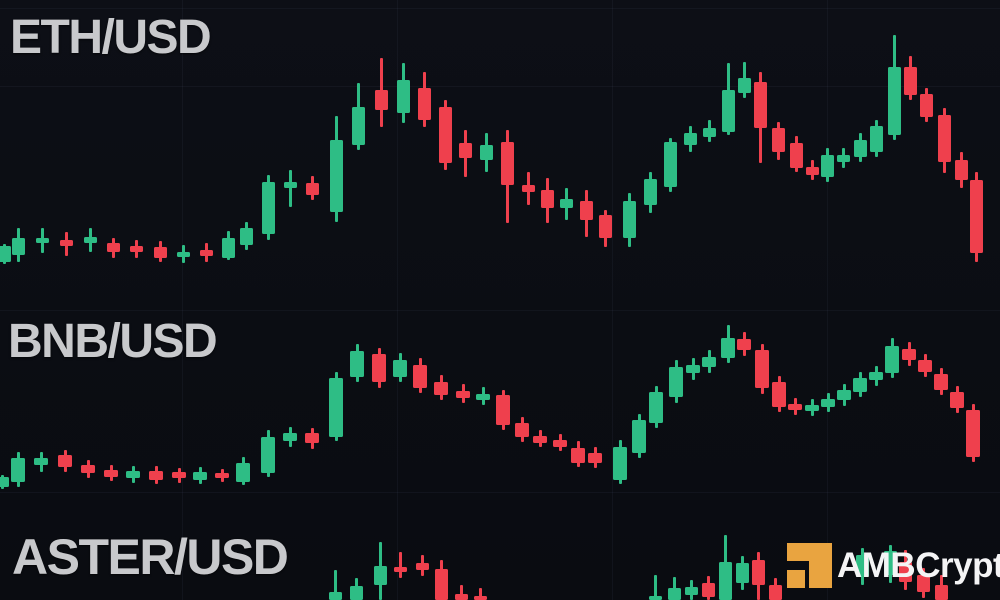 The width and height of the screenshot is (1000, 600). I want to click on logo-top-bar, so click(809, 552).